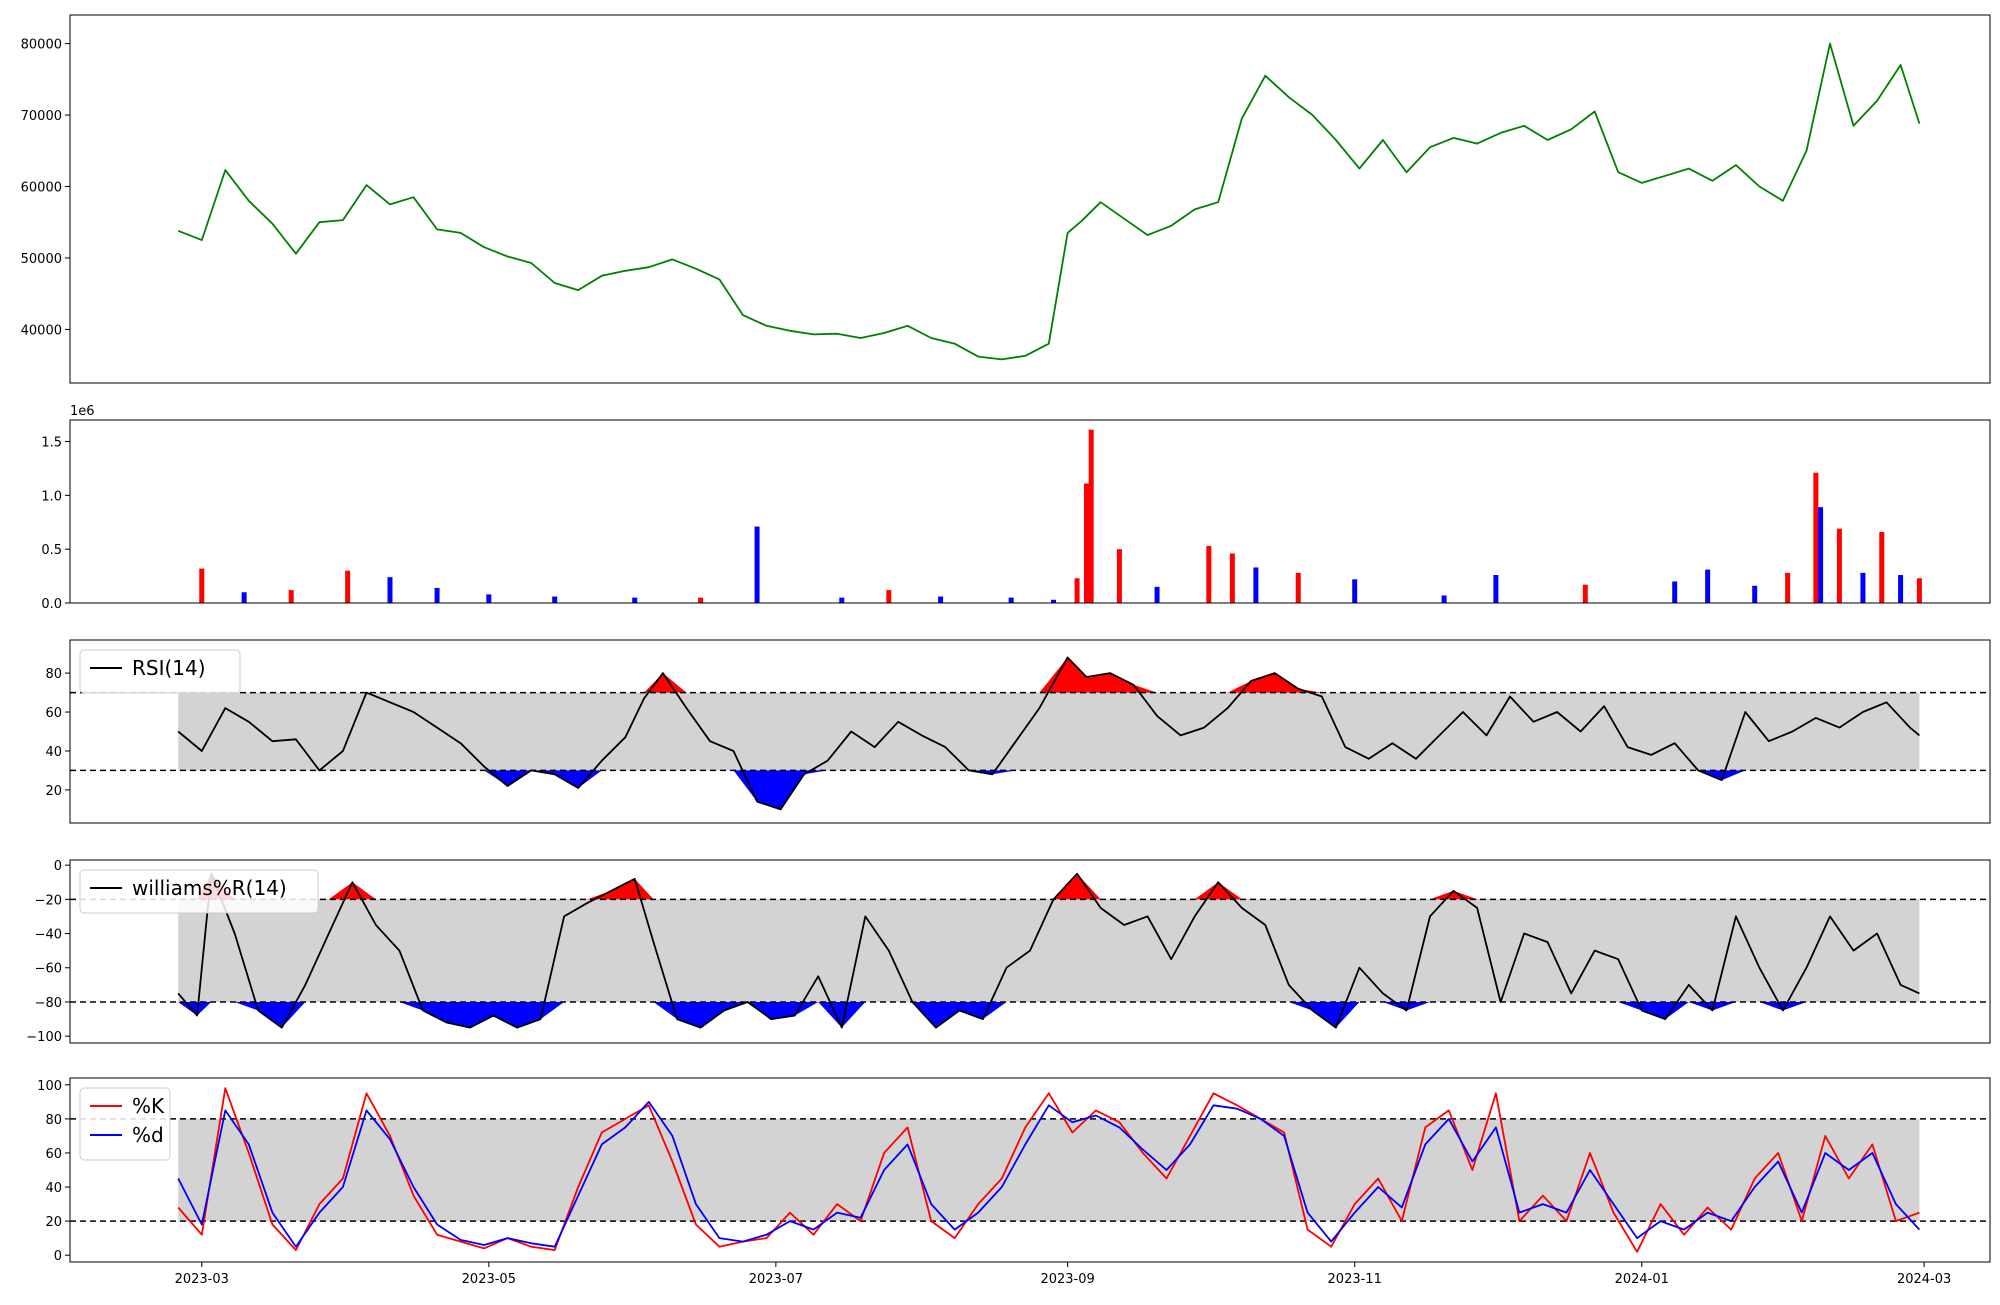 Image resolution: width=2000 pixels, height=1305 pixels. Describe the element at coordinates (44, 1037) in the screenshot. I see `williams-y-tick-label: −100` at that location.